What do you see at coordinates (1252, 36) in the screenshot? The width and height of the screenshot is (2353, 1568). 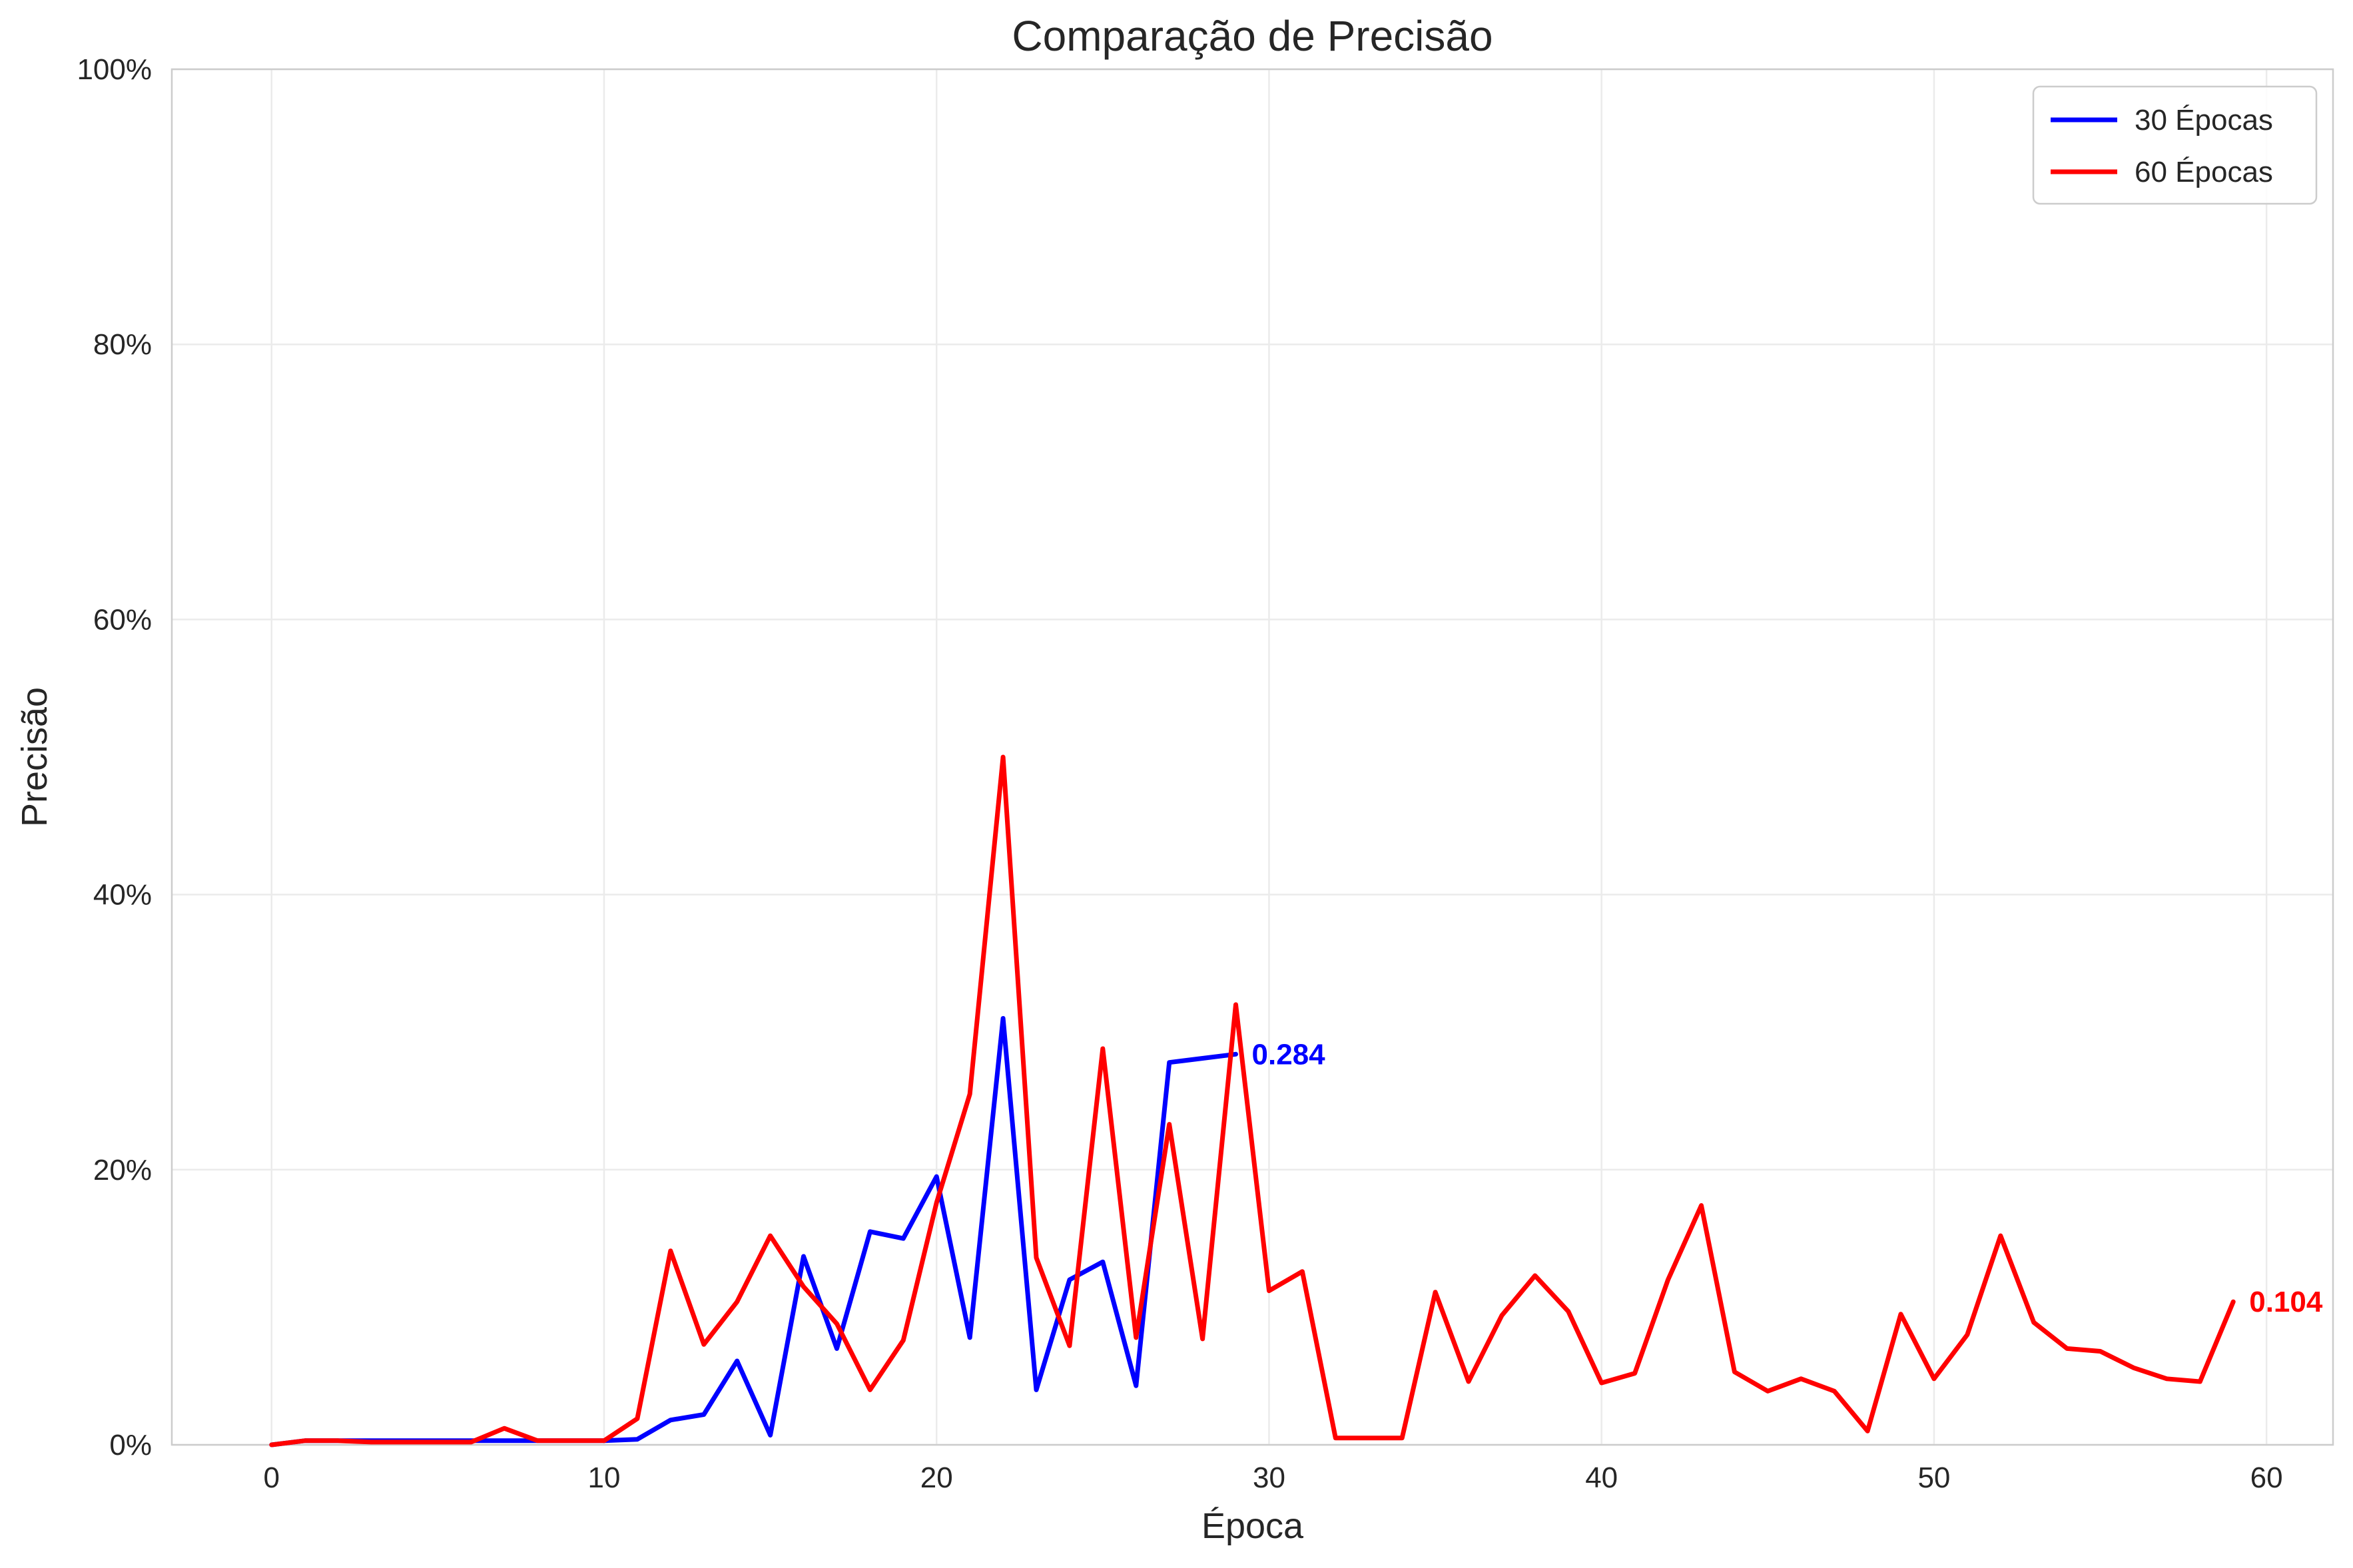 I see `chart-title: Comparação de Precisão` at bounding box center [1252, 36].